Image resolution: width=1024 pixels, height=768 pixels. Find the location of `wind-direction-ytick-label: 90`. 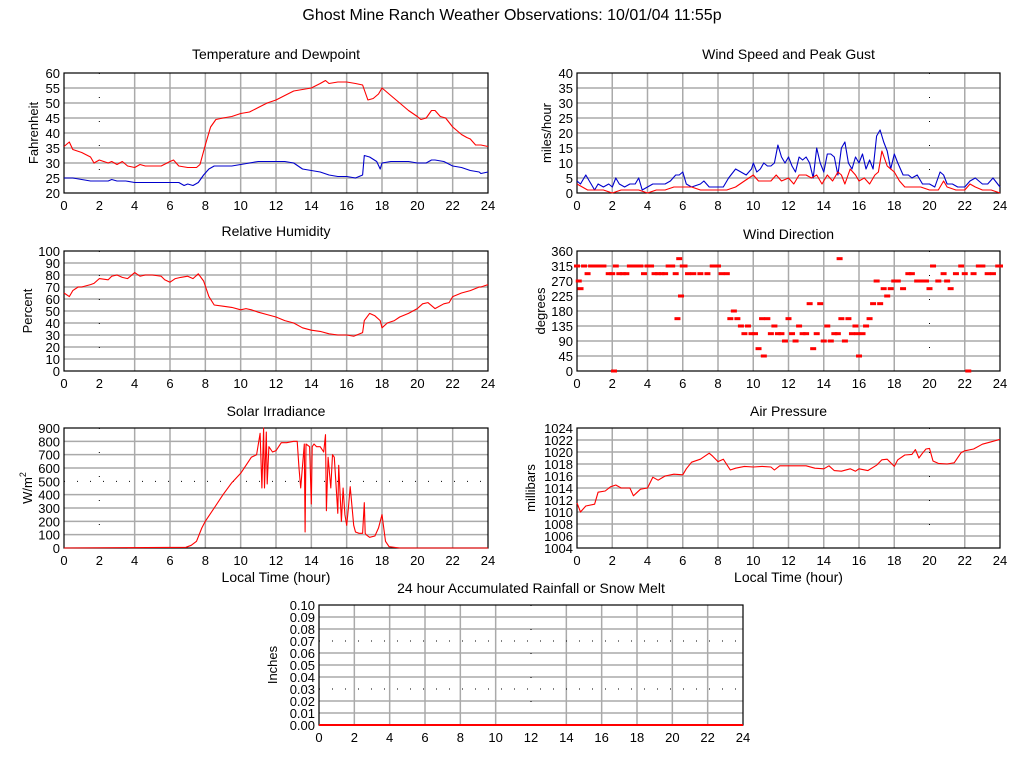

wind-direction-ytick-label: 90 is located at coordinates (566, 341).